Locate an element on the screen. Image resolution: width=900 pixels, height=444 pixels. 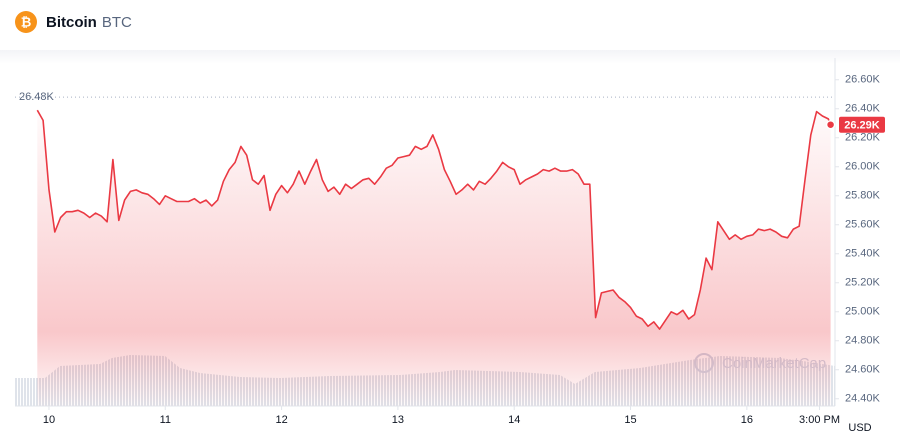
y-tick-label: 24.40K is located at coordinates (863, 399).